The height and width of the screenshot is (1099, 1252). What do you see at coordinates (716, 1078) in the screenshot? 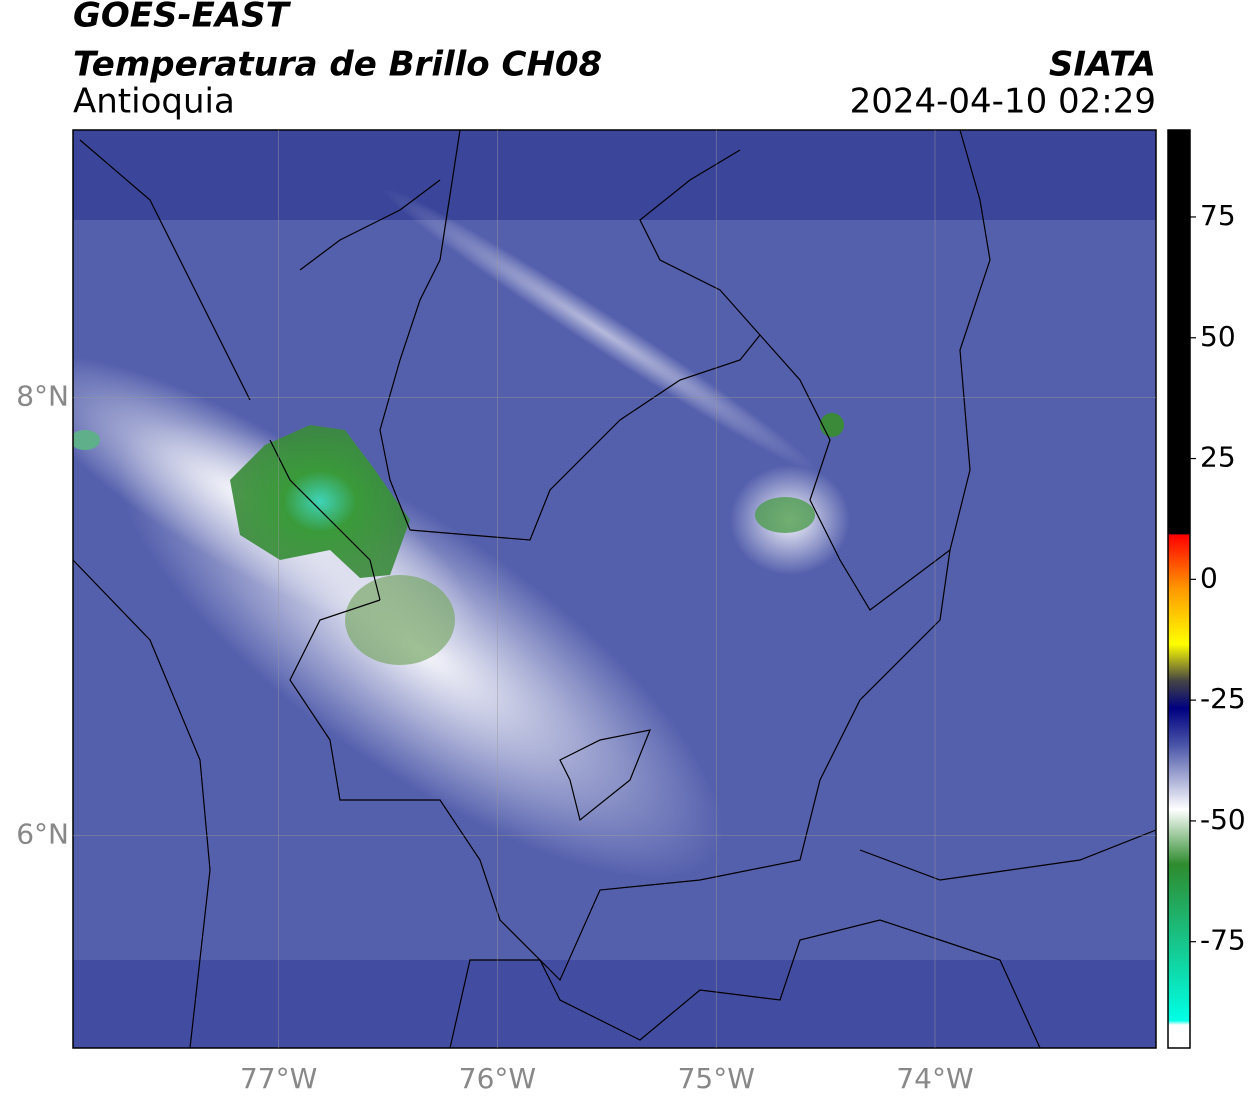
I see `x-tick-label: 75°W` at bounding box center [716, 1078].